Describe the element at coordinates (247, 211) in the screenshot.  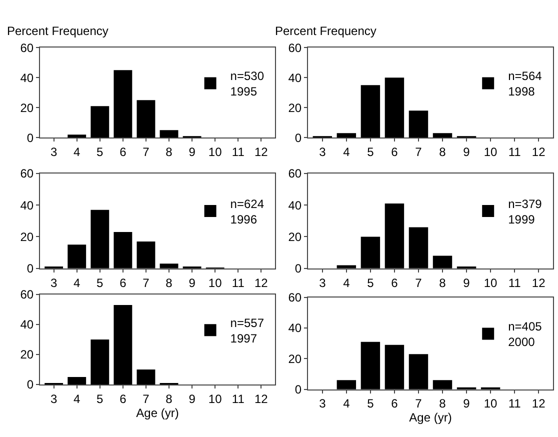
I see `text: n=624 1996` at that location.